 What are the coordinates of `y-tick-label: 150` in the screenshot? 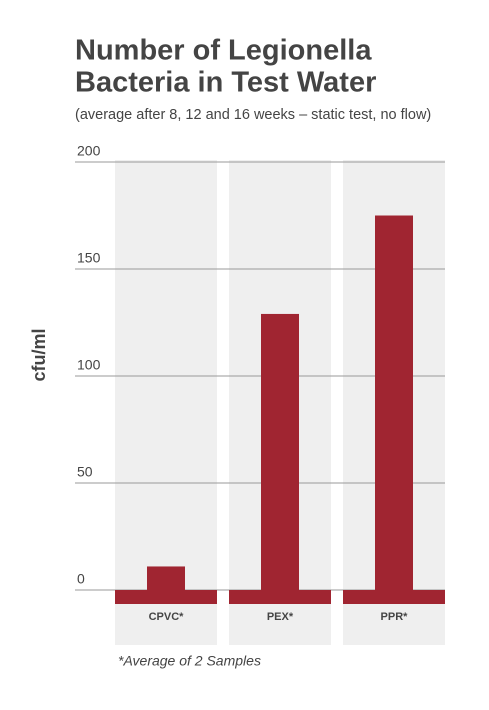 It's located at (89, 258).